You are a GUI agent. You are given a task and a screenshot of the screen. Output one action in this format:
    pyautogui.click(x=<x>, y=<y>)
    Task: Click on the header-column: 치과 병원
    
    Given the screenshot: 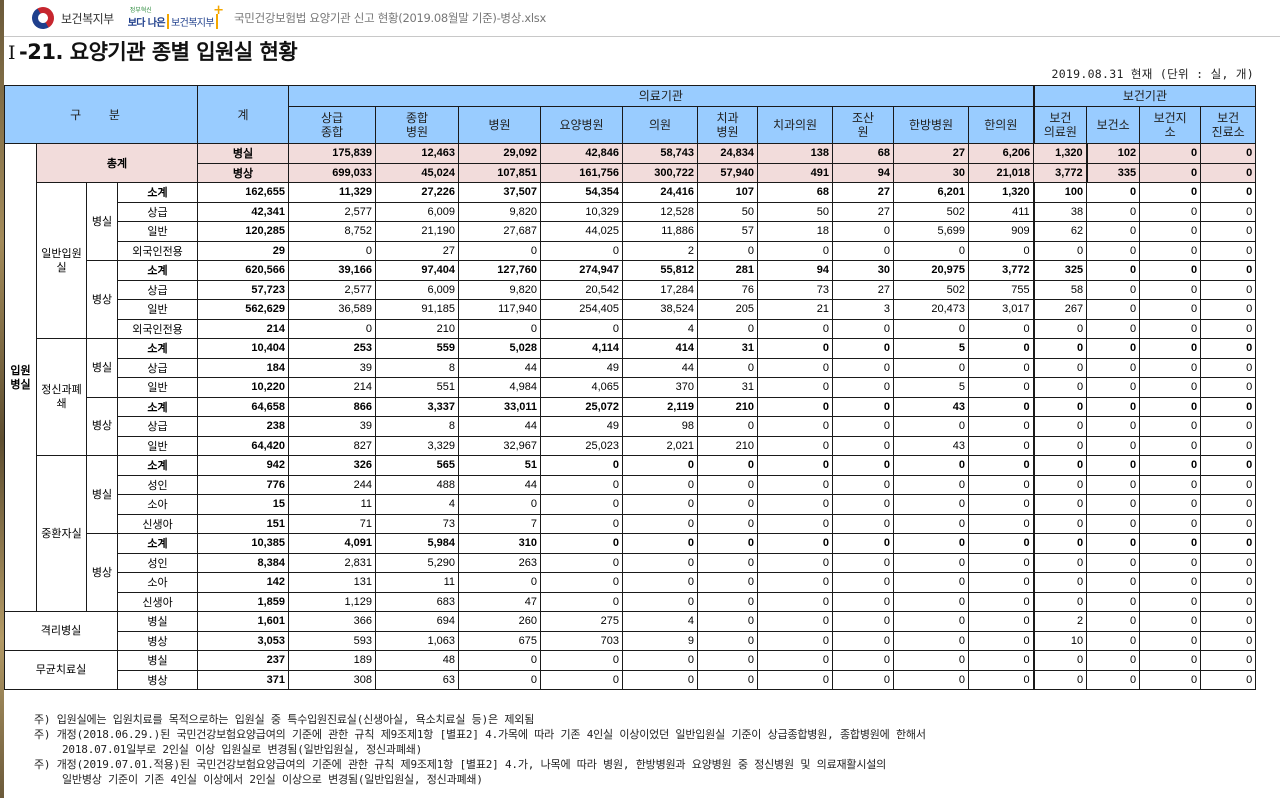 What is the action you would take?
    pyautogui.click(x=728, y=125)
    